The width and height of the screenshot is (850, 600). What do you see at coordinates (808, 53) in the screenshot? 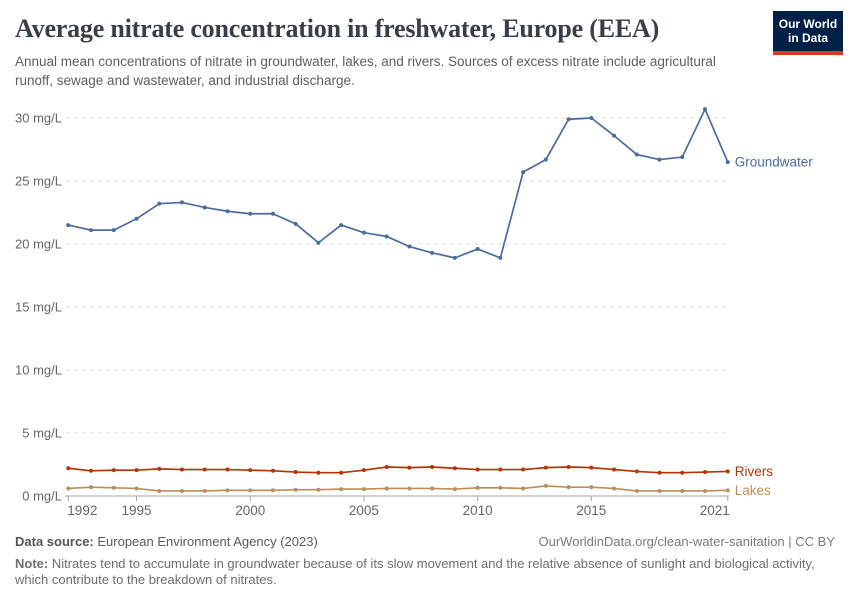
I see `owid-logo-red-bar` at bounding box center [808, 53].